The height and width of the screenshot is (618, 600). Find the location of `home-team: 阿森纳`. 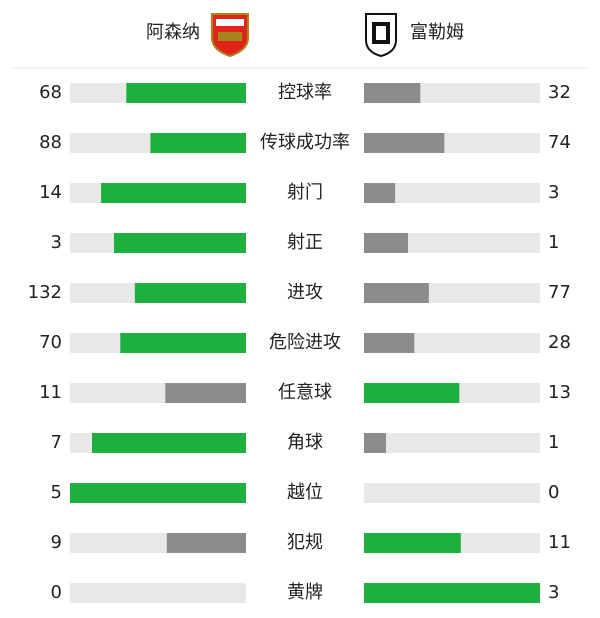

home-team: 阿森纳 is located at coordinates (173, 32).